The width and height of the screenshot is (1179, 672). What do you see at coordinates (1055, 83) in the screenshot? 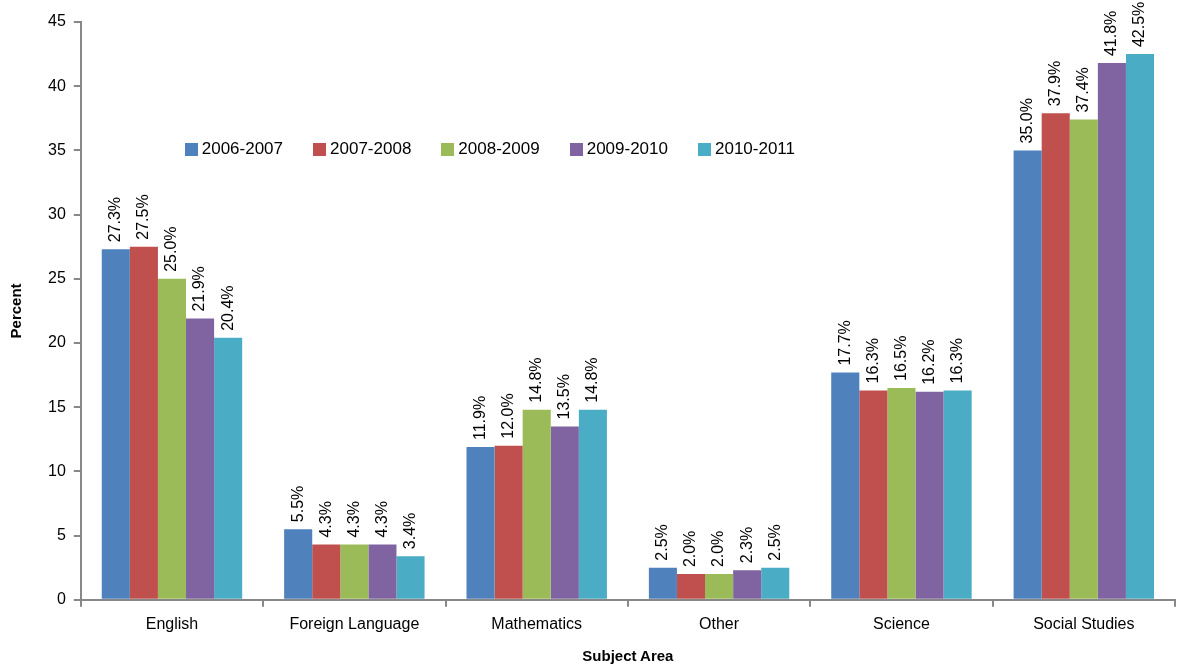
I see `data-label: 37.9%` at bounding box center [1055, 83].